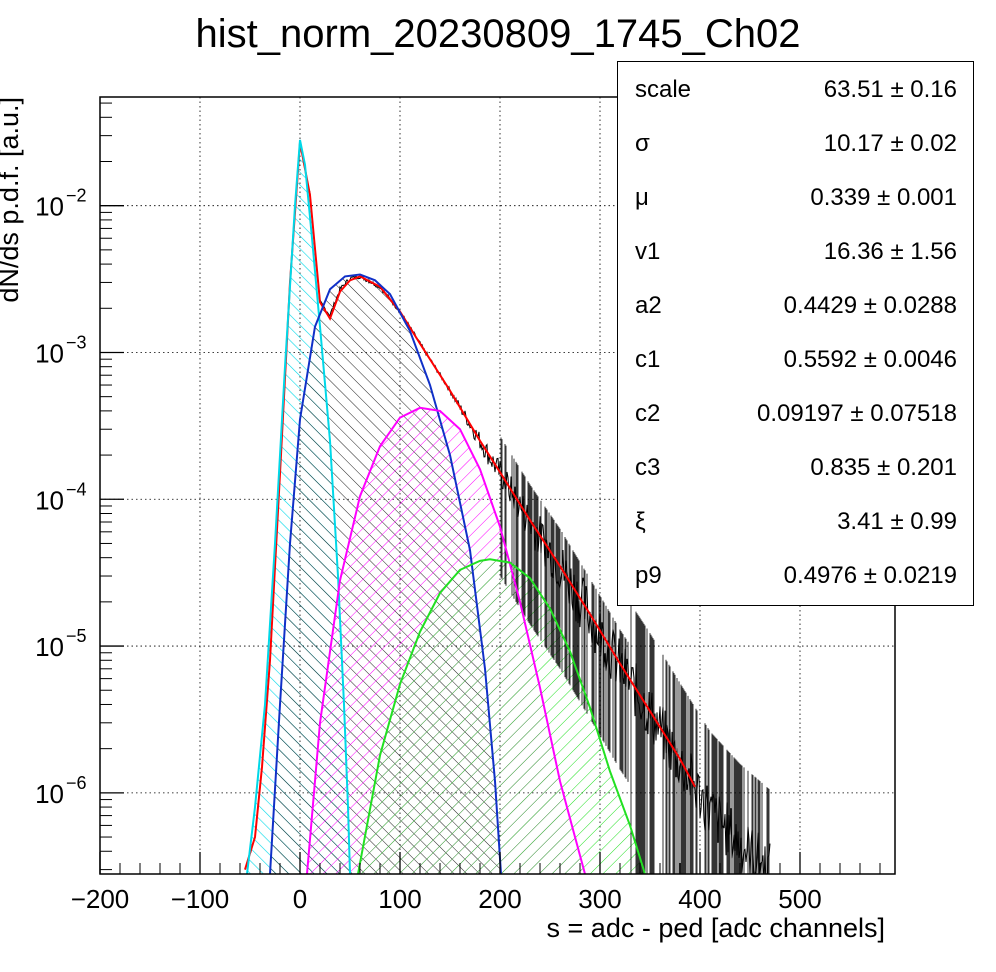 This screenshot has height=972, width=996. What do you see at coordinates (795, 89) in the screenshot?
I see `stats-row: scale 63.51 ± 0.16` at bounding box center [795, 89].